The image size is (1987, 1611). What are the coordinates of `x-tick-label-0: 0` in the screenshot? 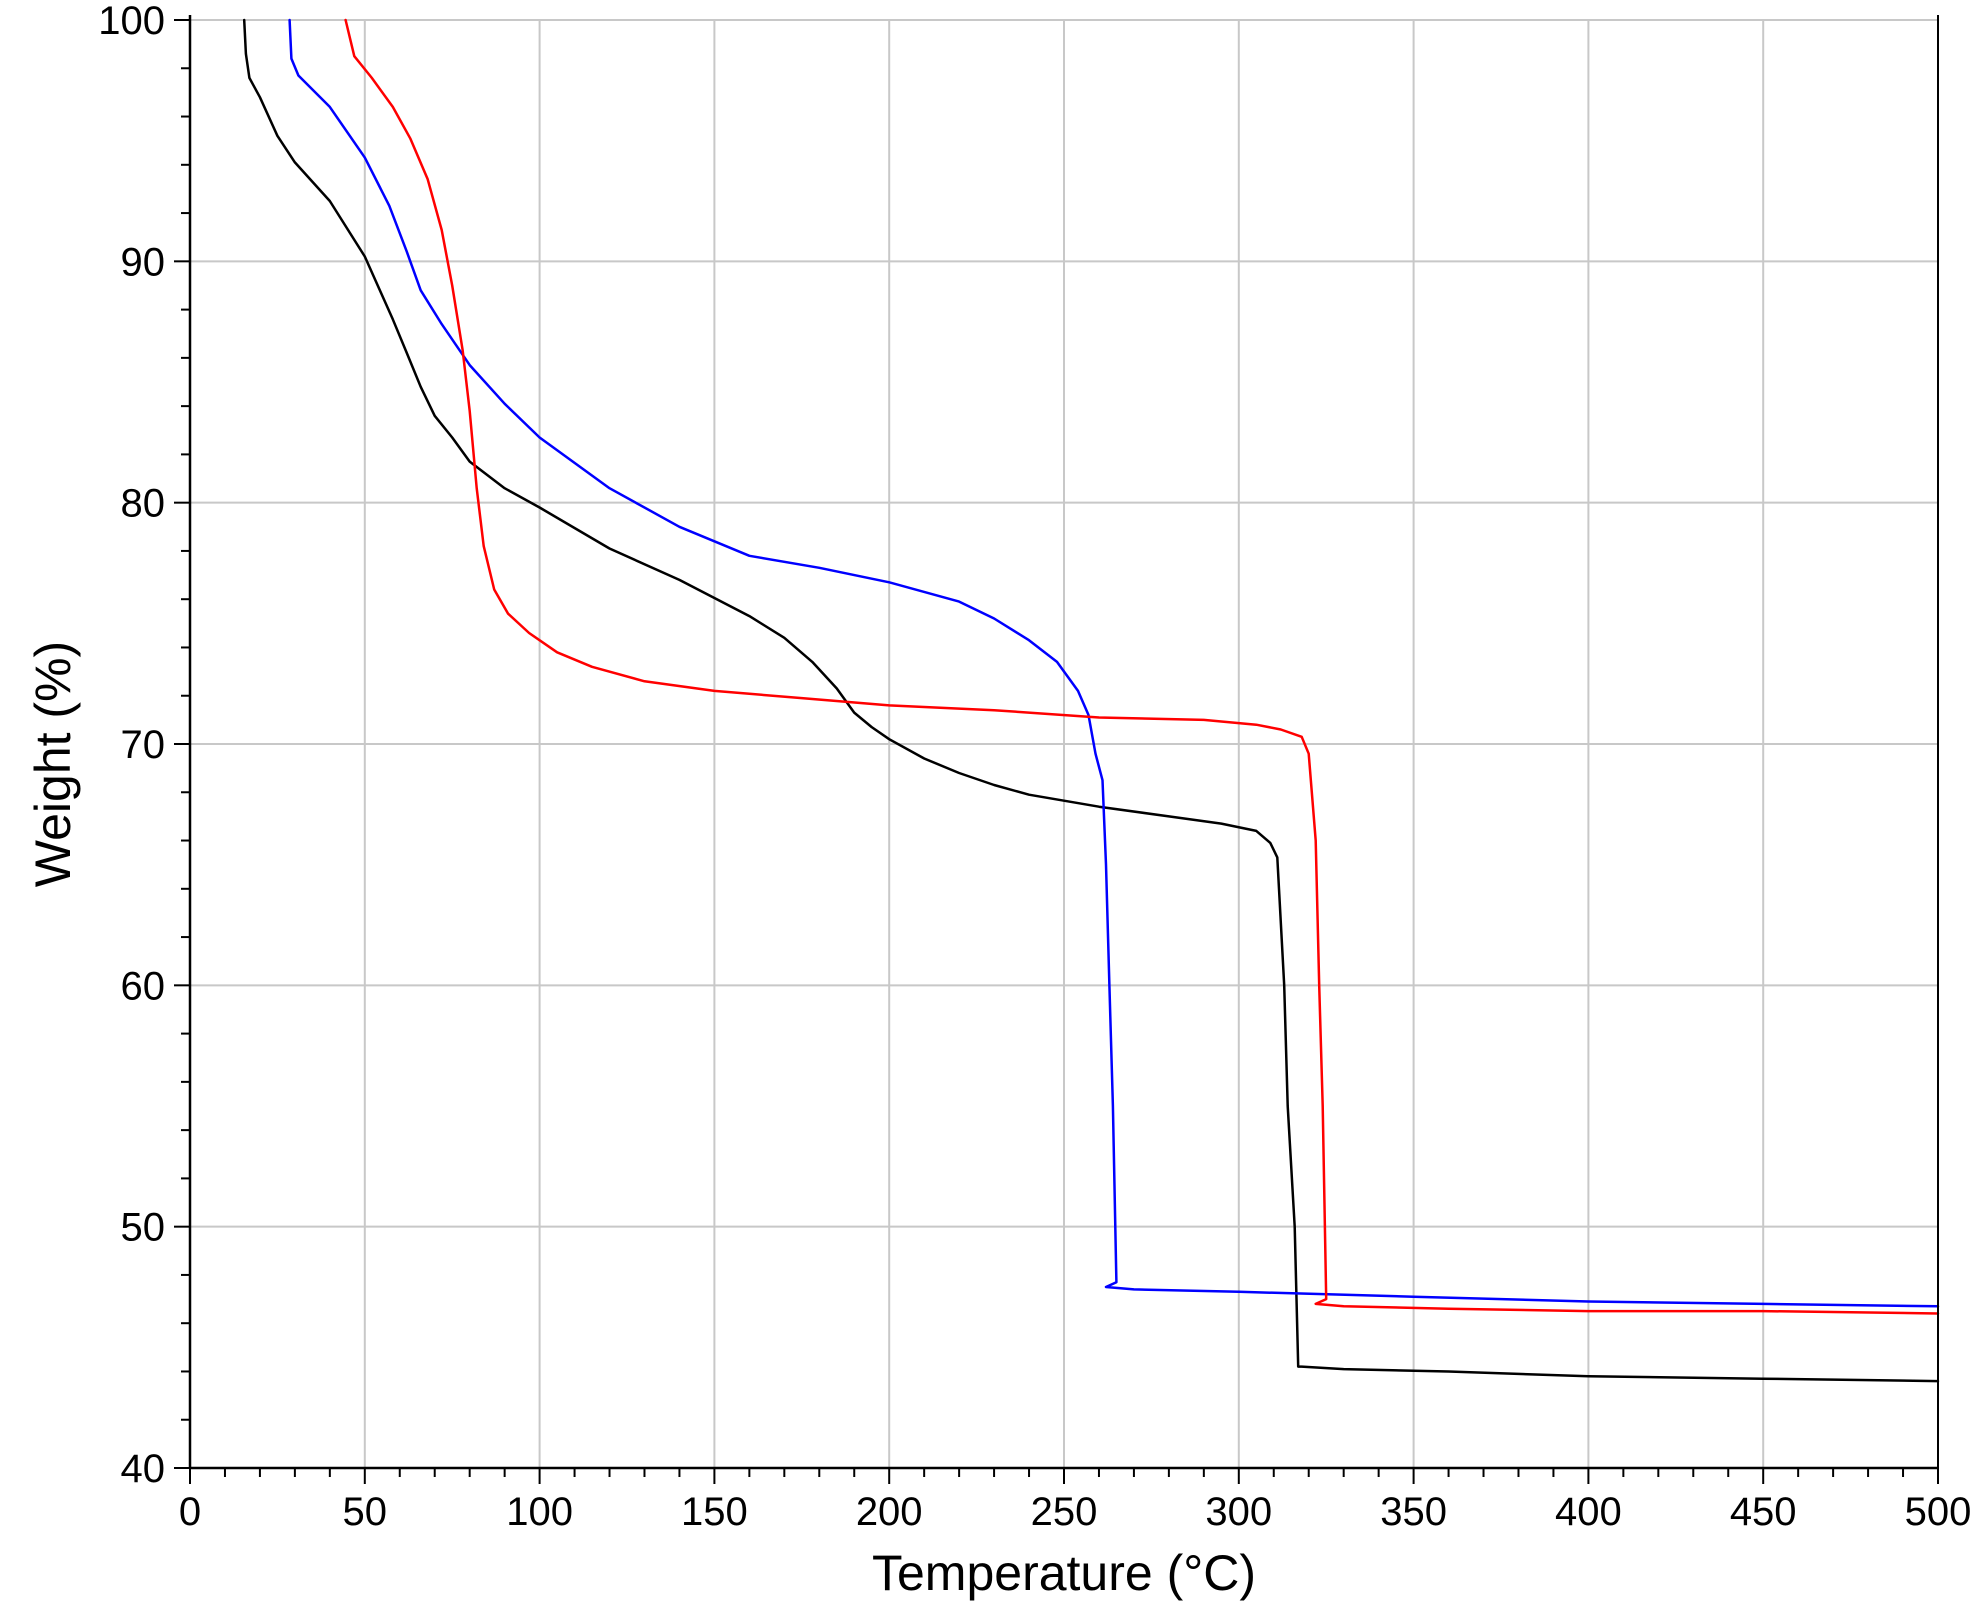 It's located at (190, 1512).